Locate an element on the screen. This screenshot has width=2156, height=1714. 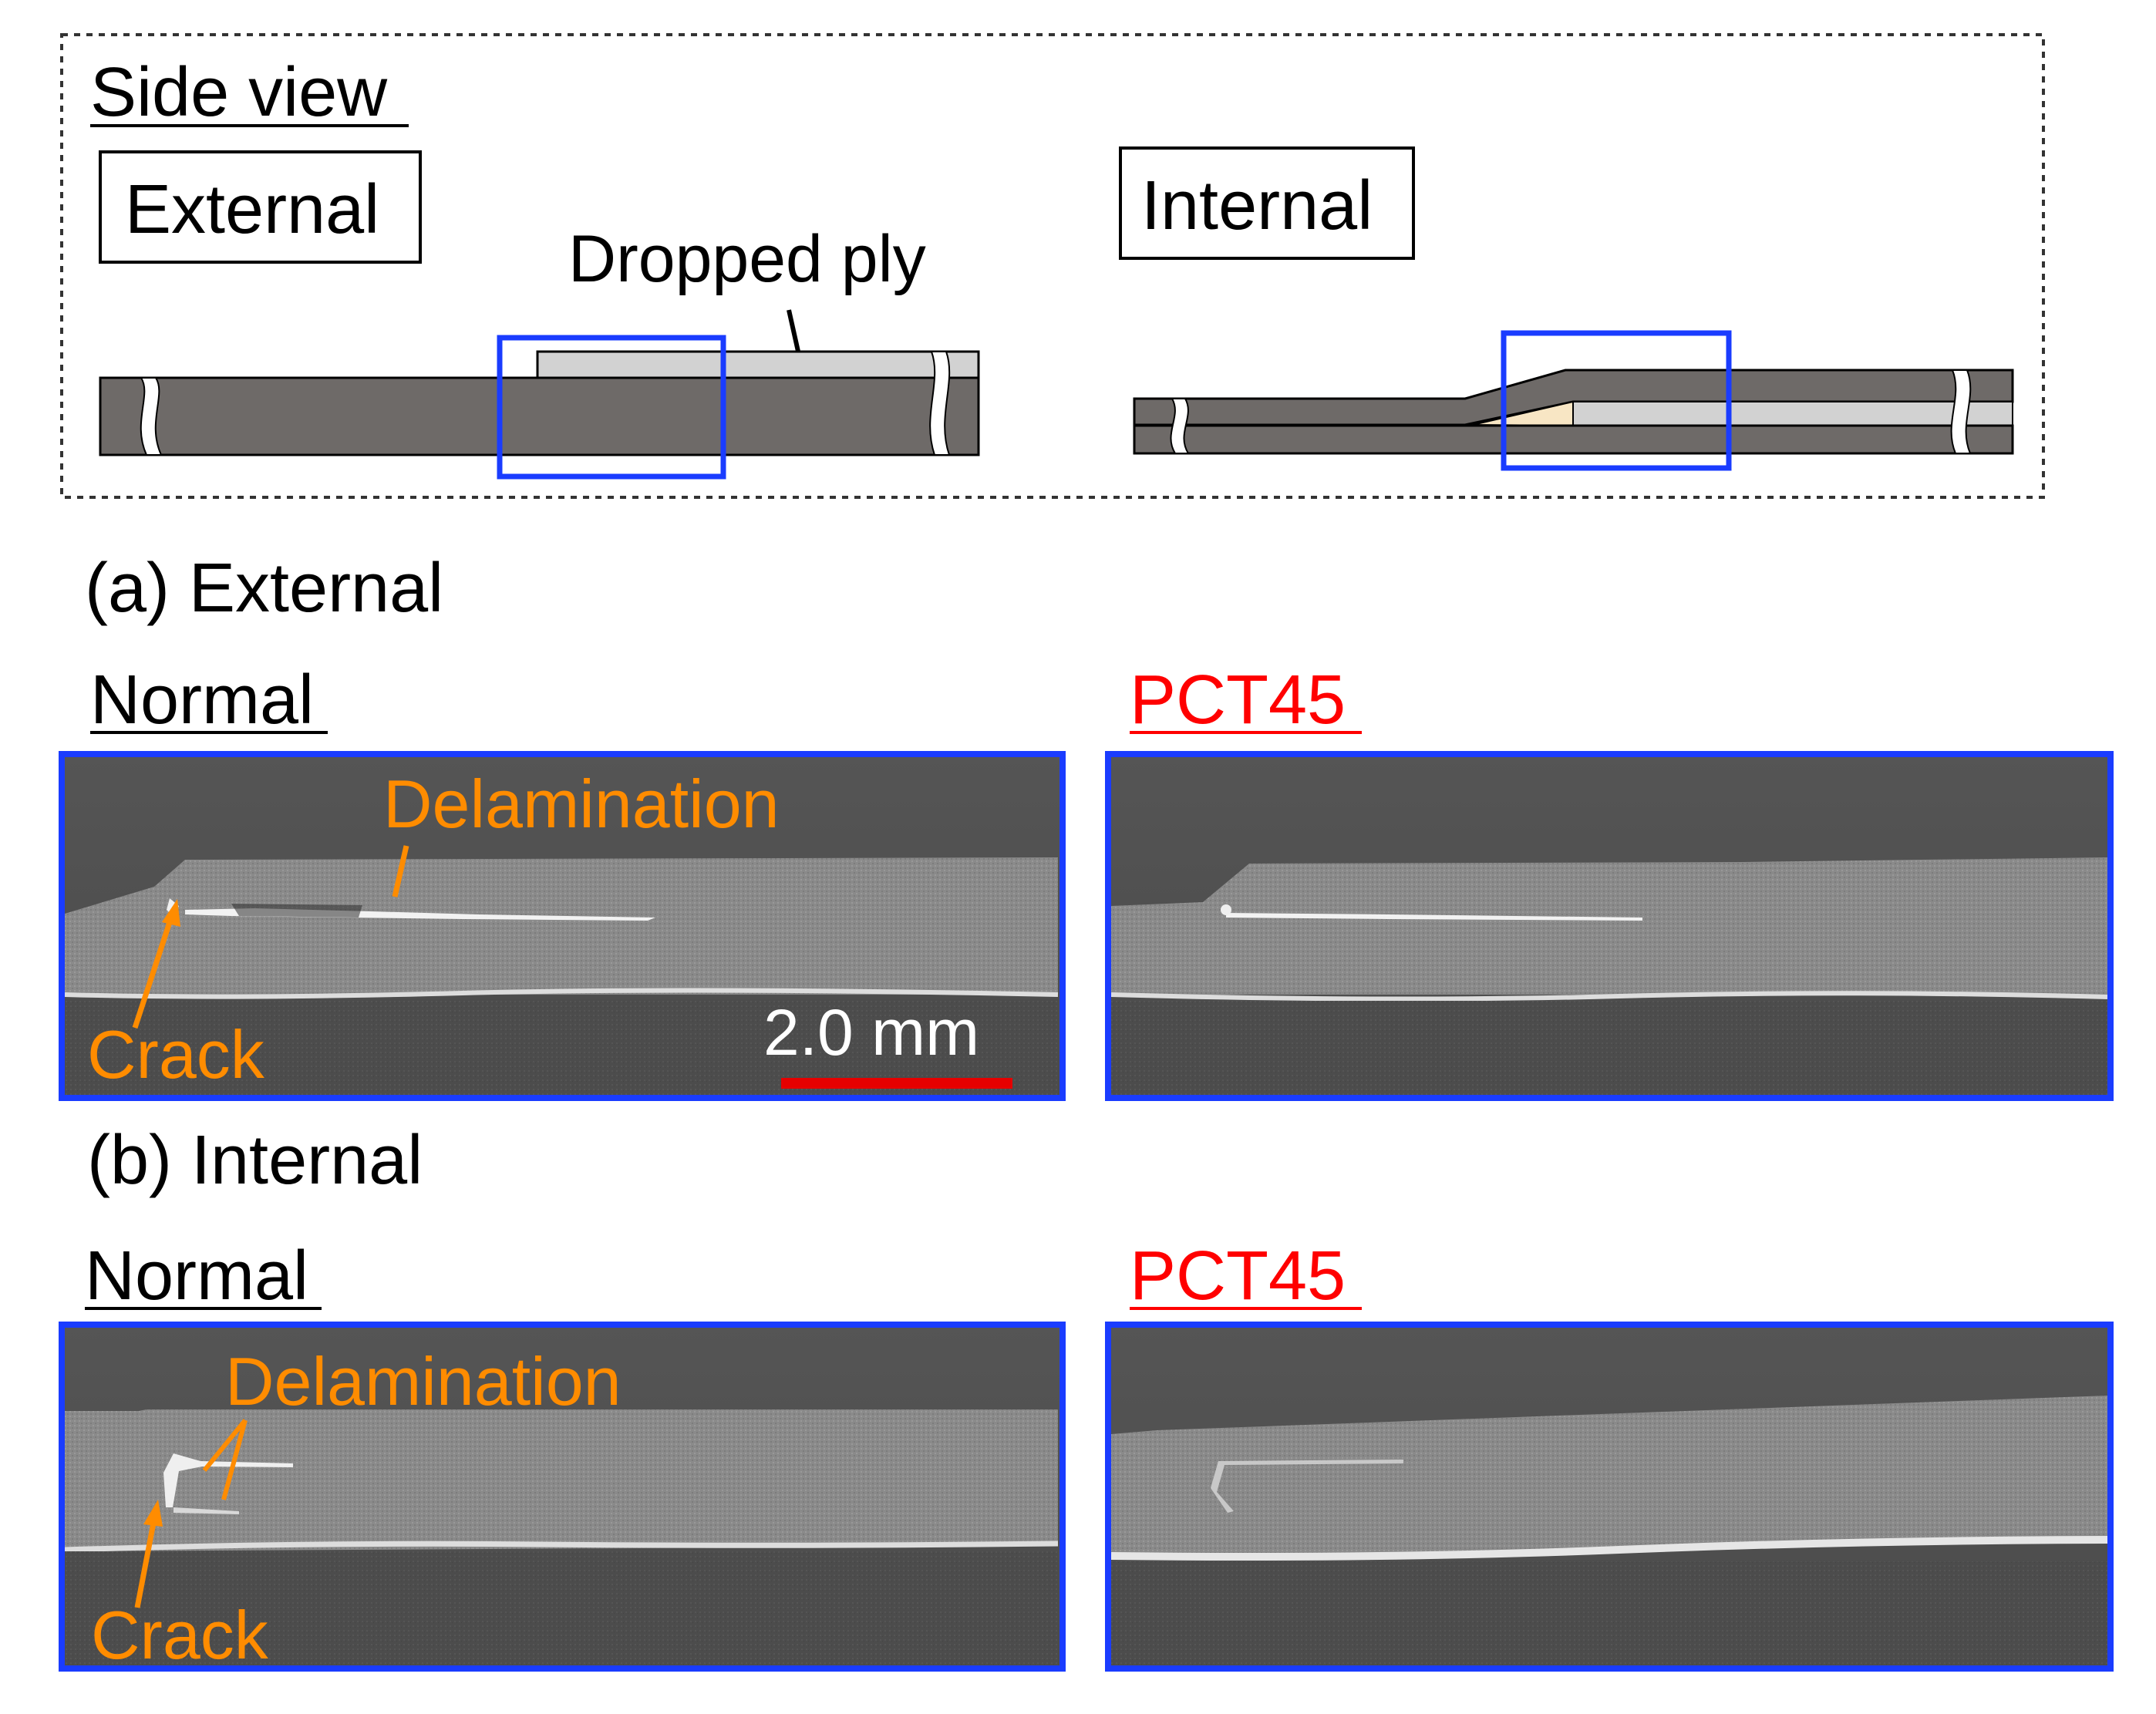
external-highlight-box is located at coordinates (611, 407).